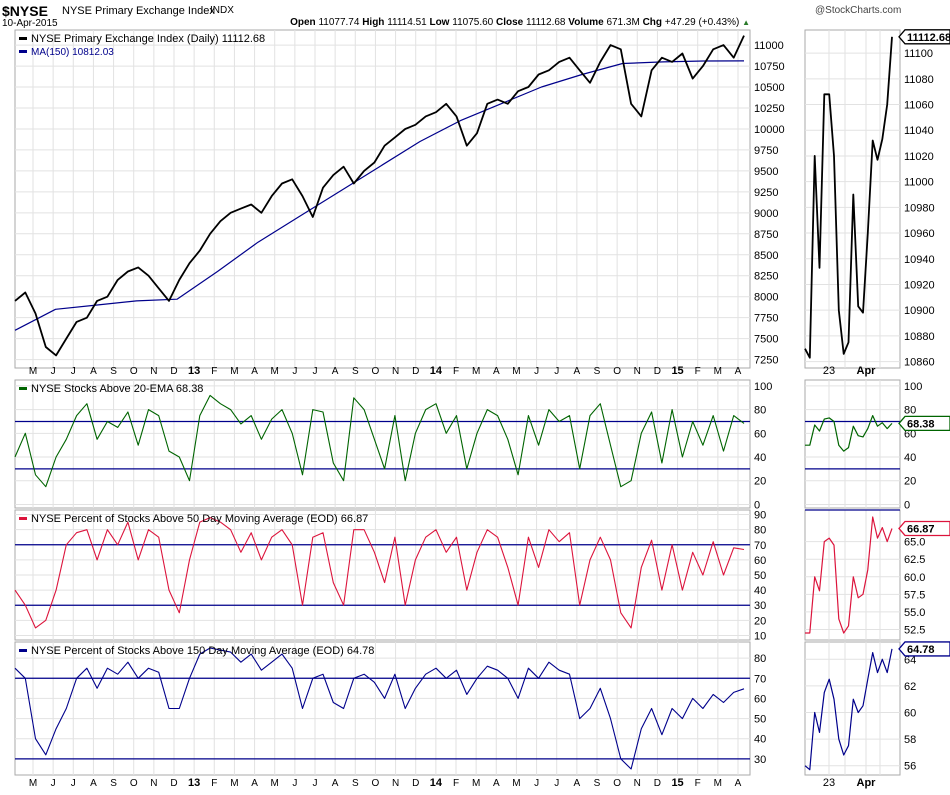 This screenshot has height=795, width=950. What do you see at coordinates (919, 337) in the screenshot?
I see `mini-y-tick-label: 10880` at bounding box center [919, 337].